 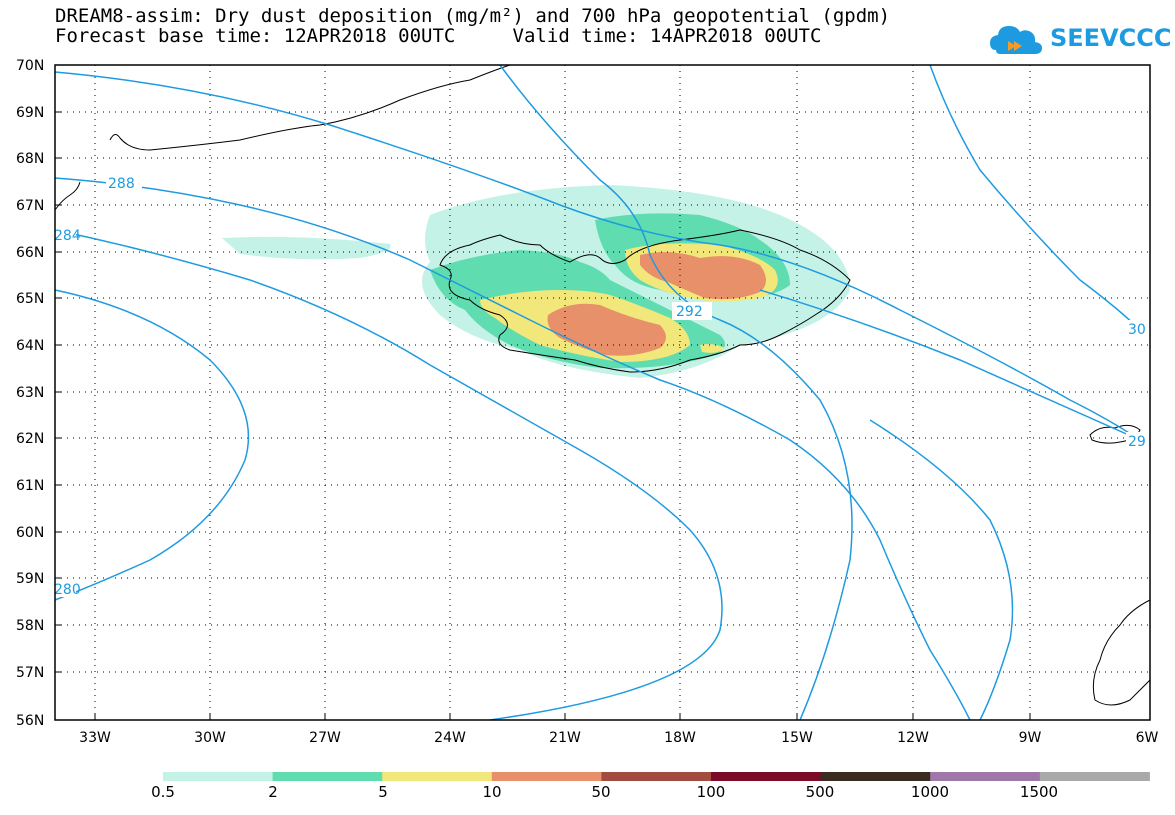 I want to click on lon-label: 27W, so click(x=325, y=738).